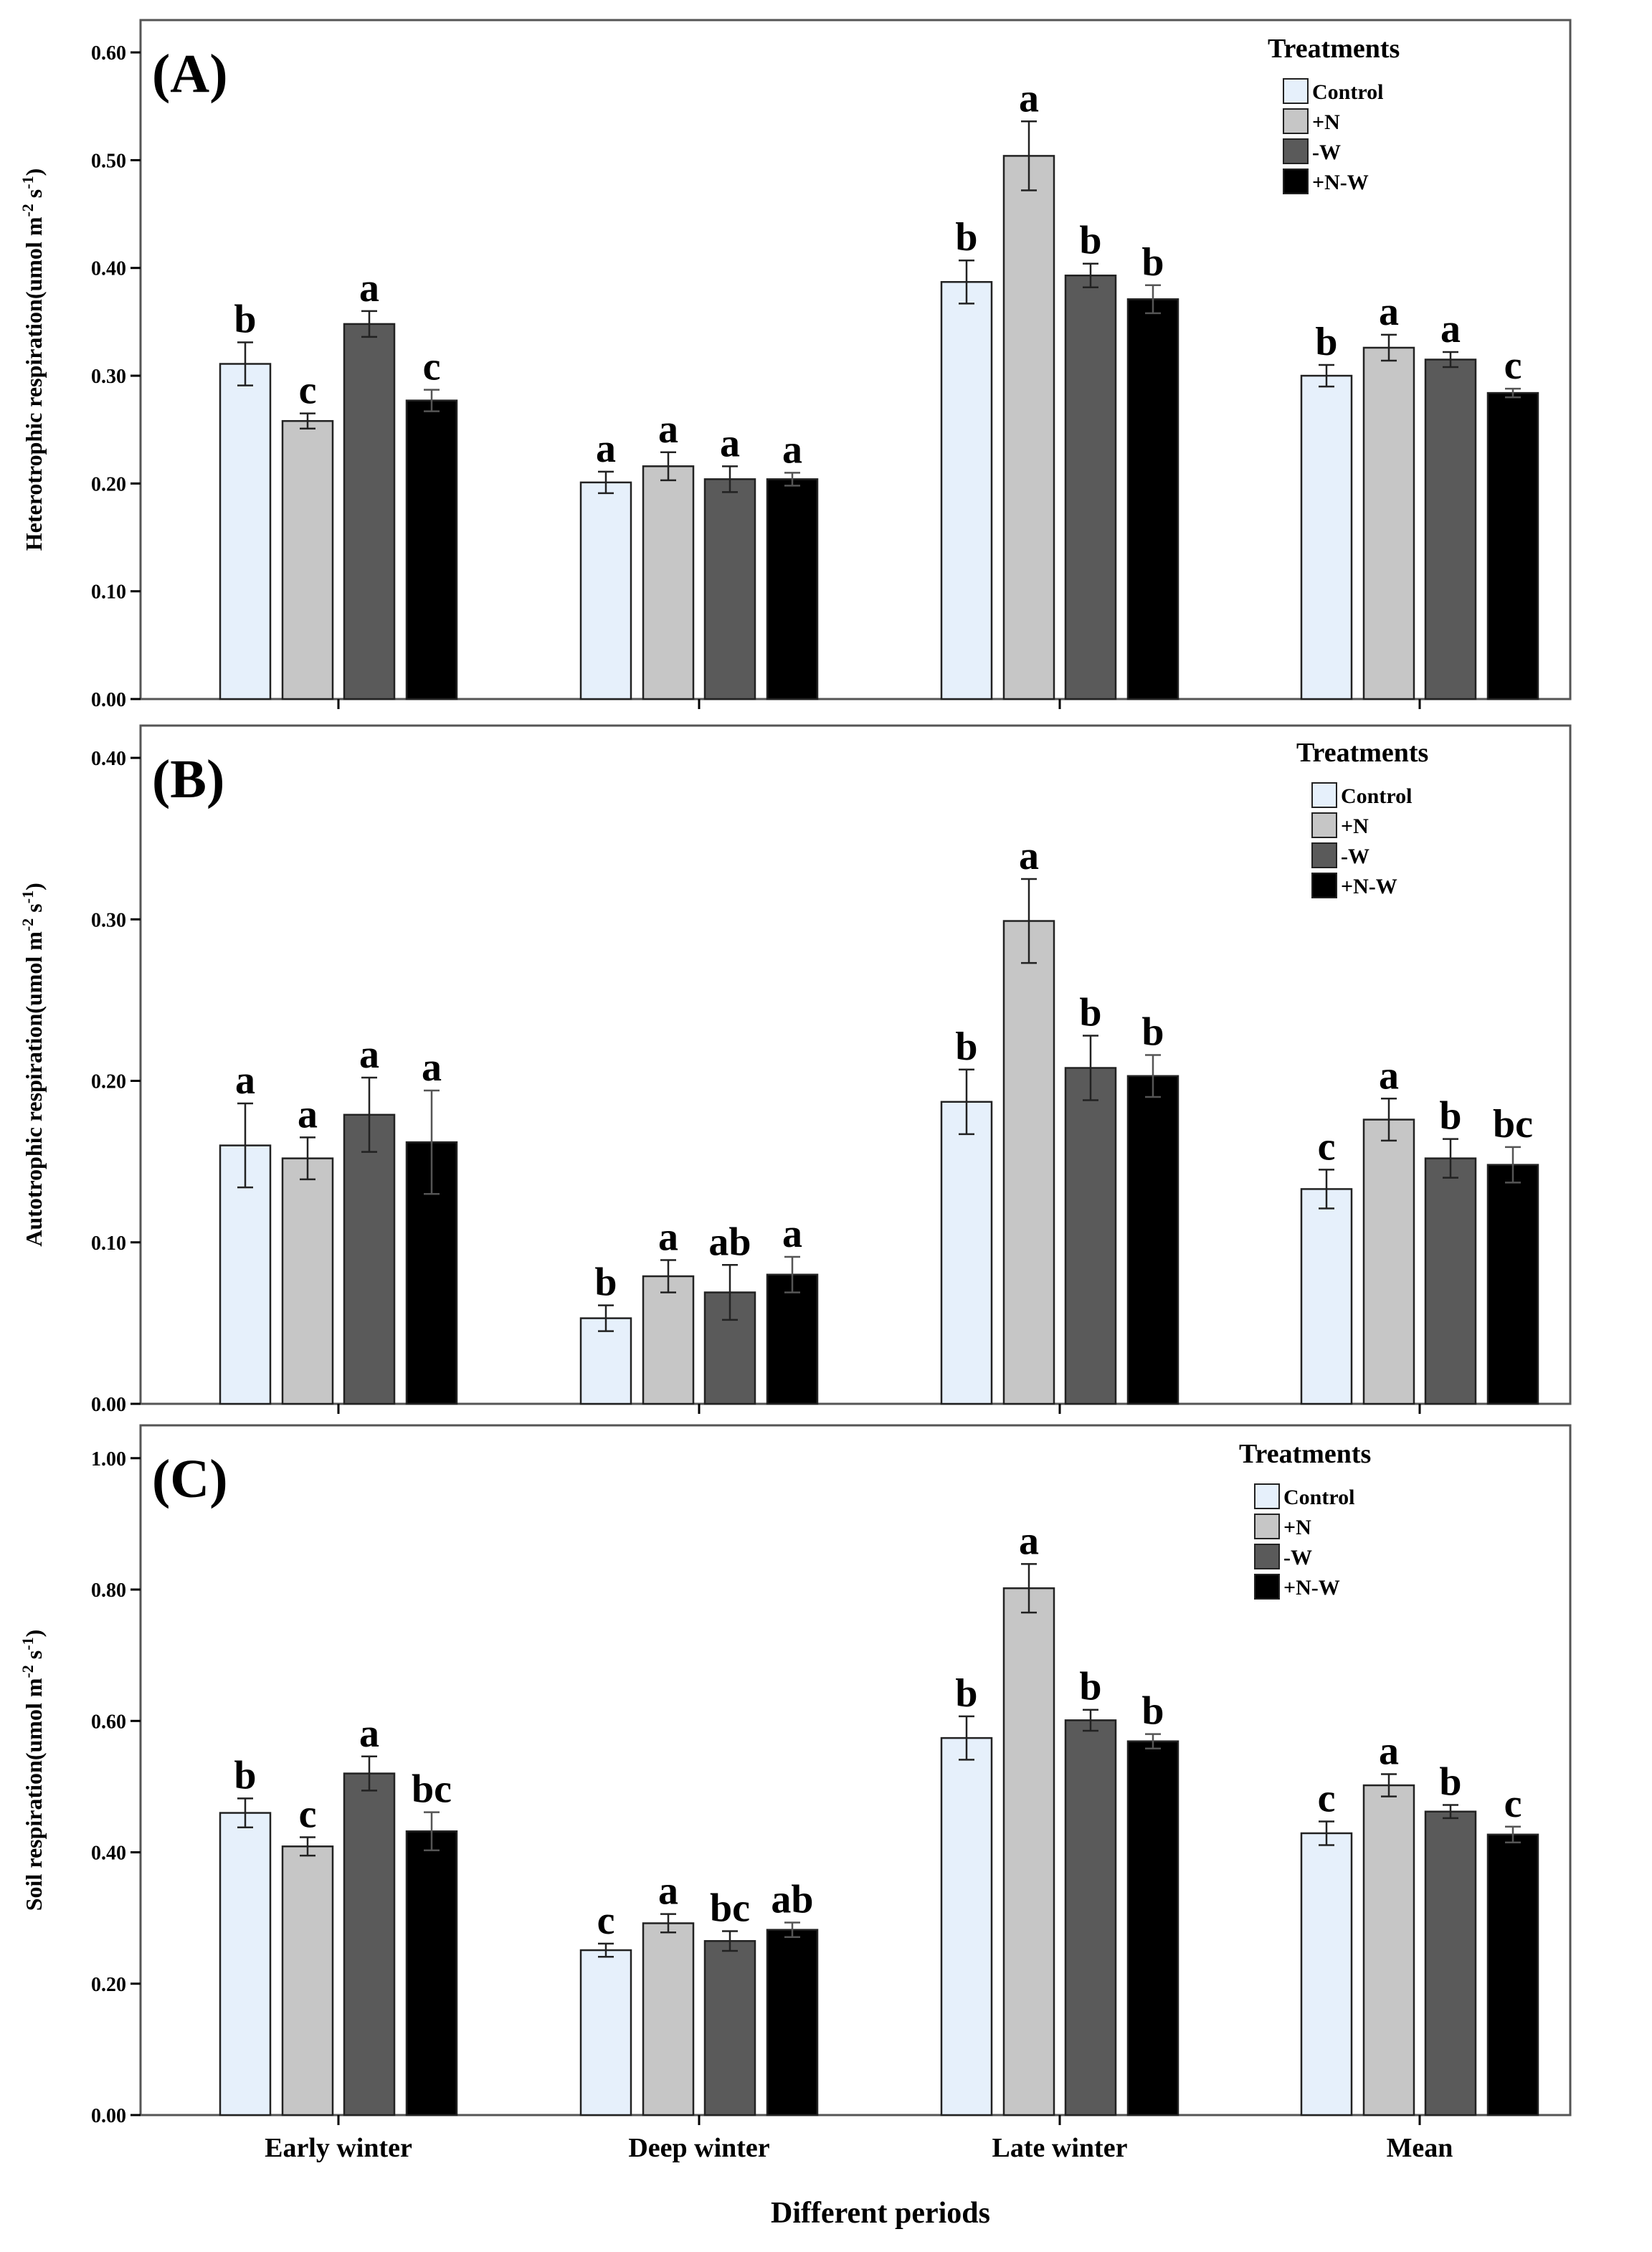 The image size is (1652, 2252). I want to click on y-axis-label-part: Heterotrophic respiration(umol m, so click(34, 384).